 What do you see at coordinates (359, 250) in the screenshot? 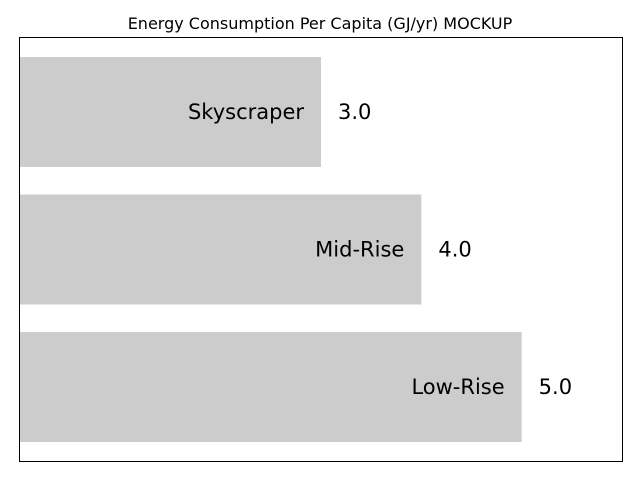
I see `bar-label-mid-rise: Mid-Rise` at bounding box center [359, 250].